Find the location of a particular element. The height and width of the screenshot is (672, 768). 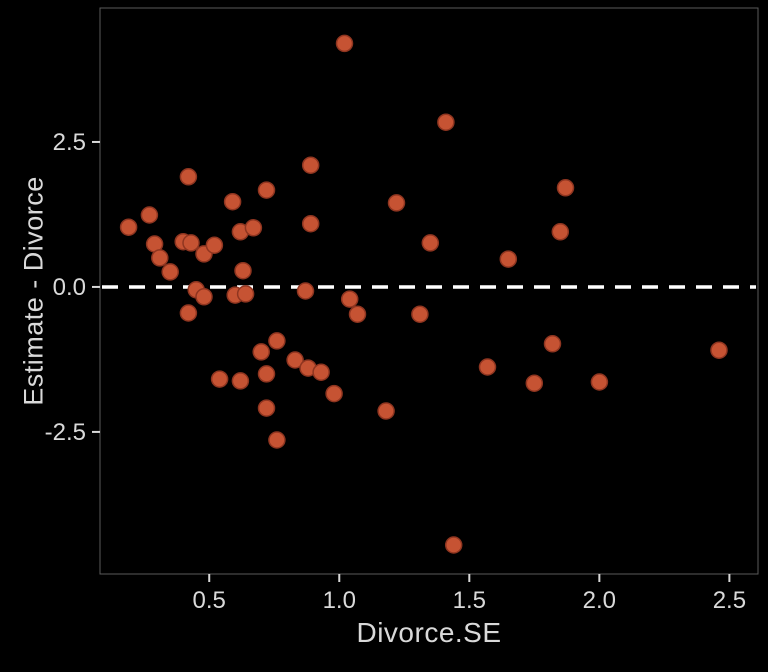

x-tick-label: 2.5 is located at coordinates (729, 600).